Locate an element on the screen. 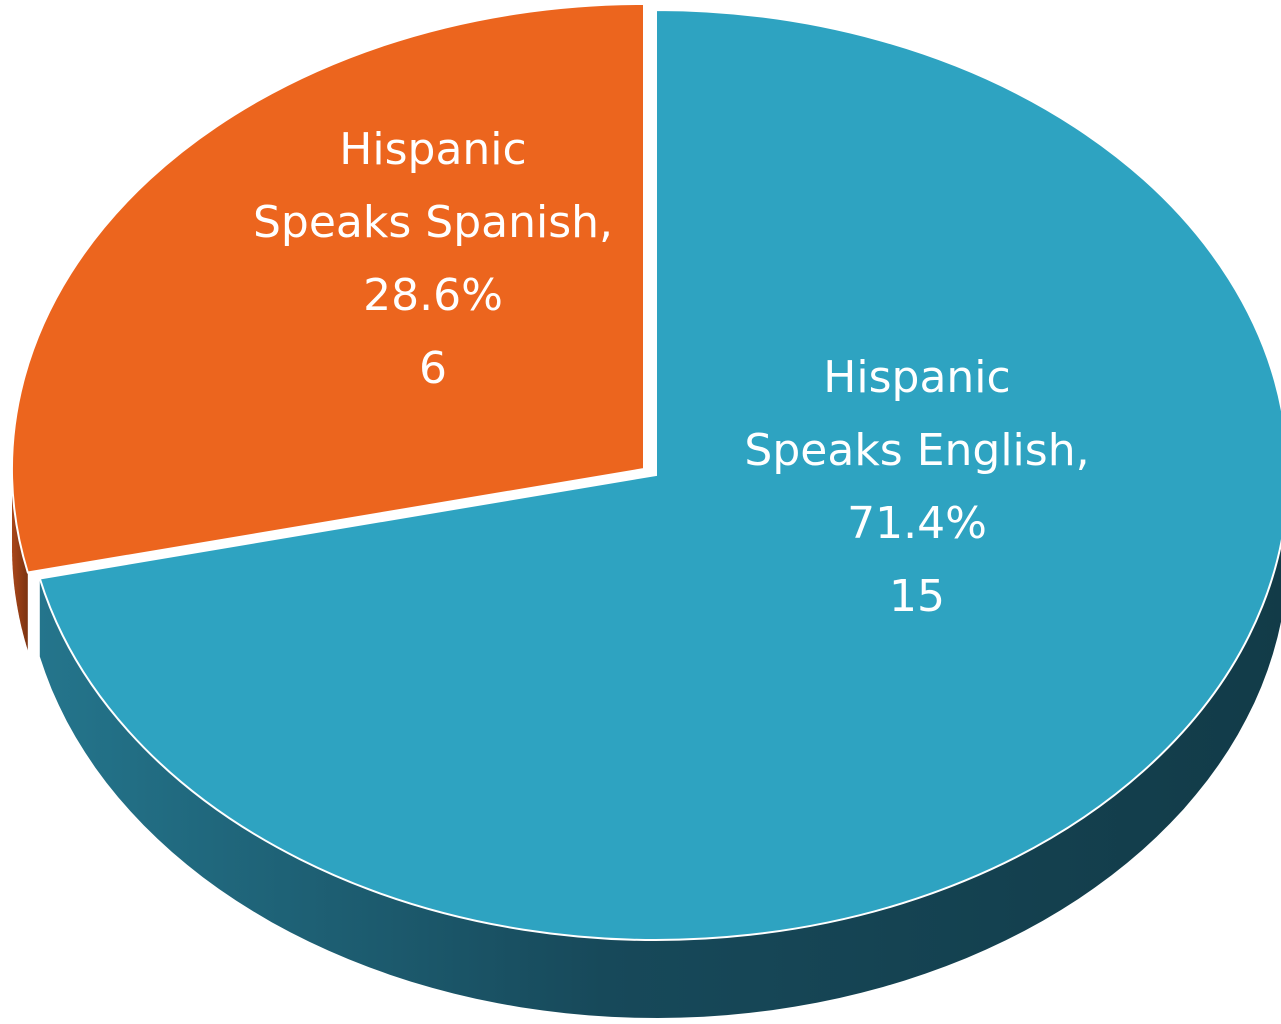 Image resolution: width=1281 pixels, height=1024 pixels. label-subcategory-1: Speaks English, is located at coordinates (916, 450).